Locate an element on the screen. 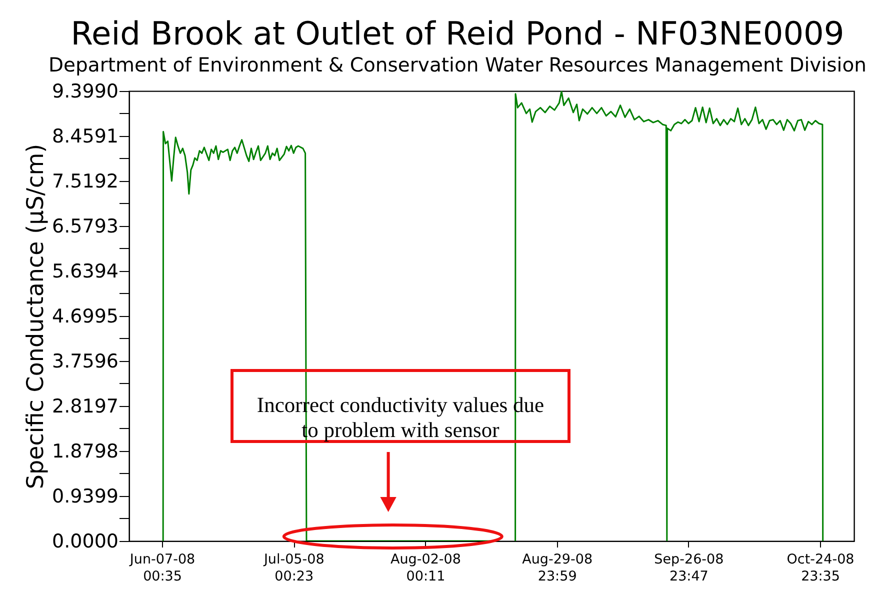 This screenshot has width=890, height=600. x-tick-label: Oct-24-08 23:35 is located at coordinates (820, 568).